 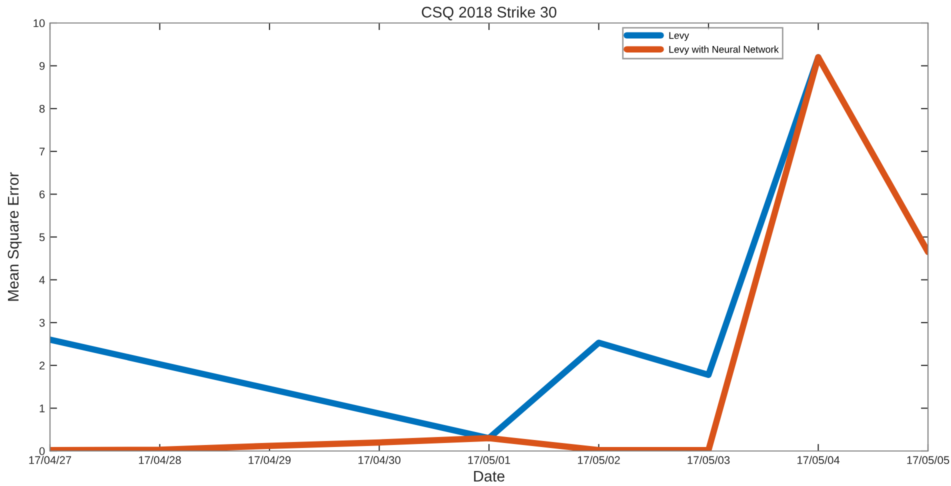 What do you see at coordinates (489, 13) in the screenshot?
I see `chart-title: CSQ 2018 Strike 30` at bounding box center [489, 13].